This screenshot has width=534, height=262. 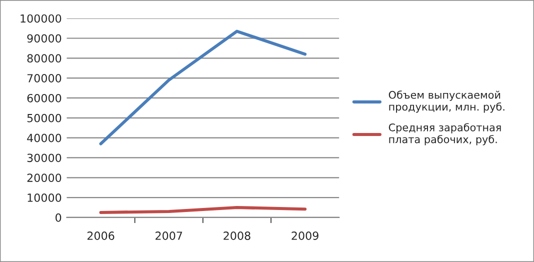 What do you see at coordinates (237, 236) in the screenshot?
I see `x-tick-label: 2008` at bounding box center [237, 236].